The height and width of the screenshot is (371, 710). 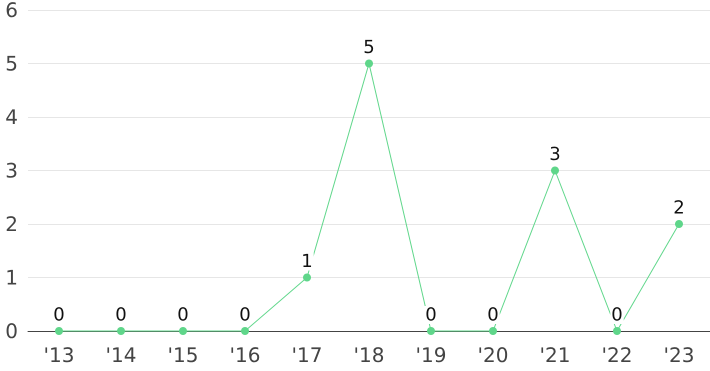 I want to click on y-tick-label: 1, so click(x=11, y=278).